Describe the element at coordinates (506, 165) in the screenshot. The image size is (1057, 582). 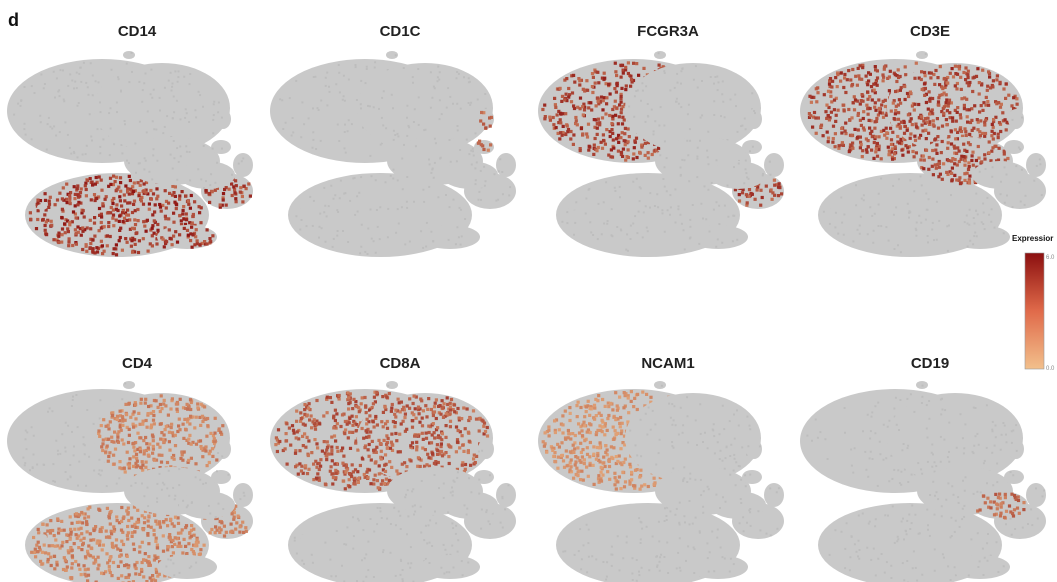
I see `cluster-small2` at that location.